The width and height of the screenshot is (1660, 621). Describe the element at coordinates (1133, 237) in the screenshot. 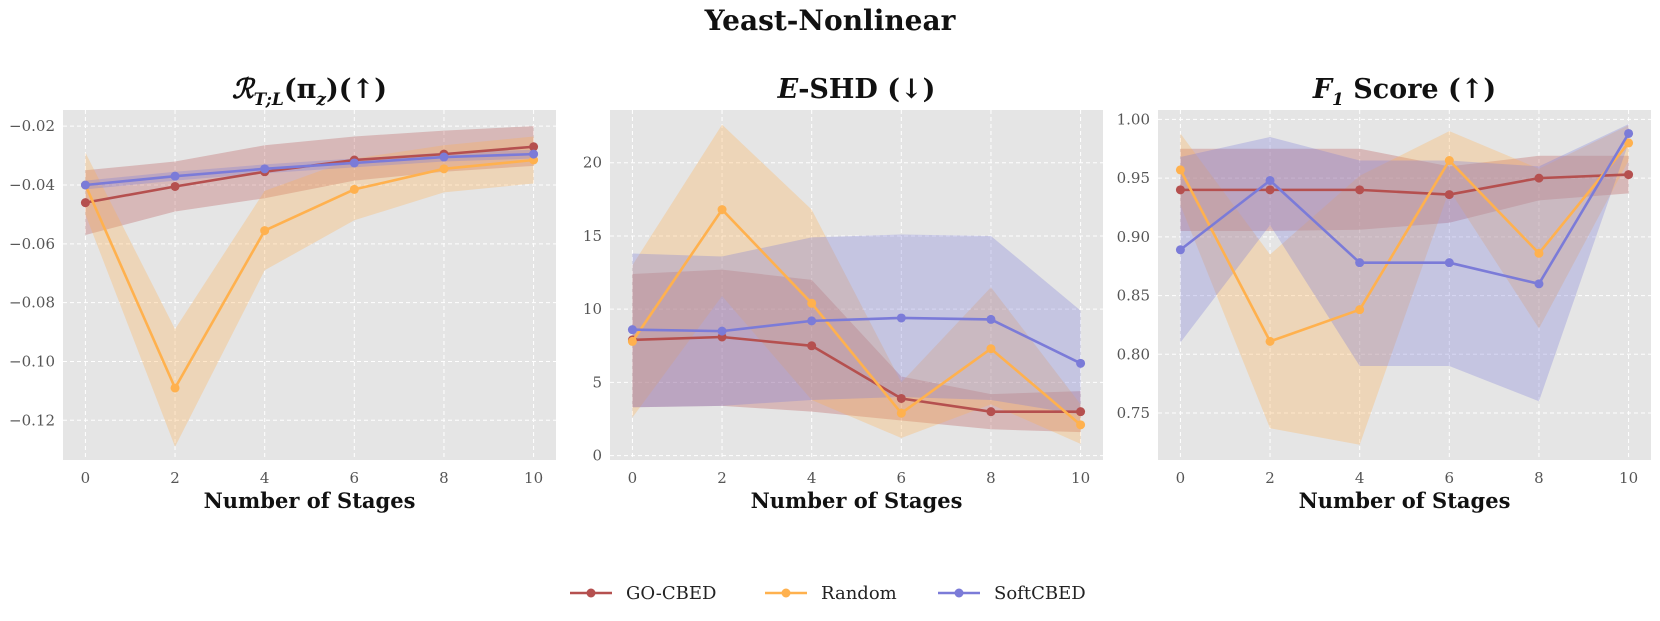

I see `y-tick-label: 0.90` at that location.